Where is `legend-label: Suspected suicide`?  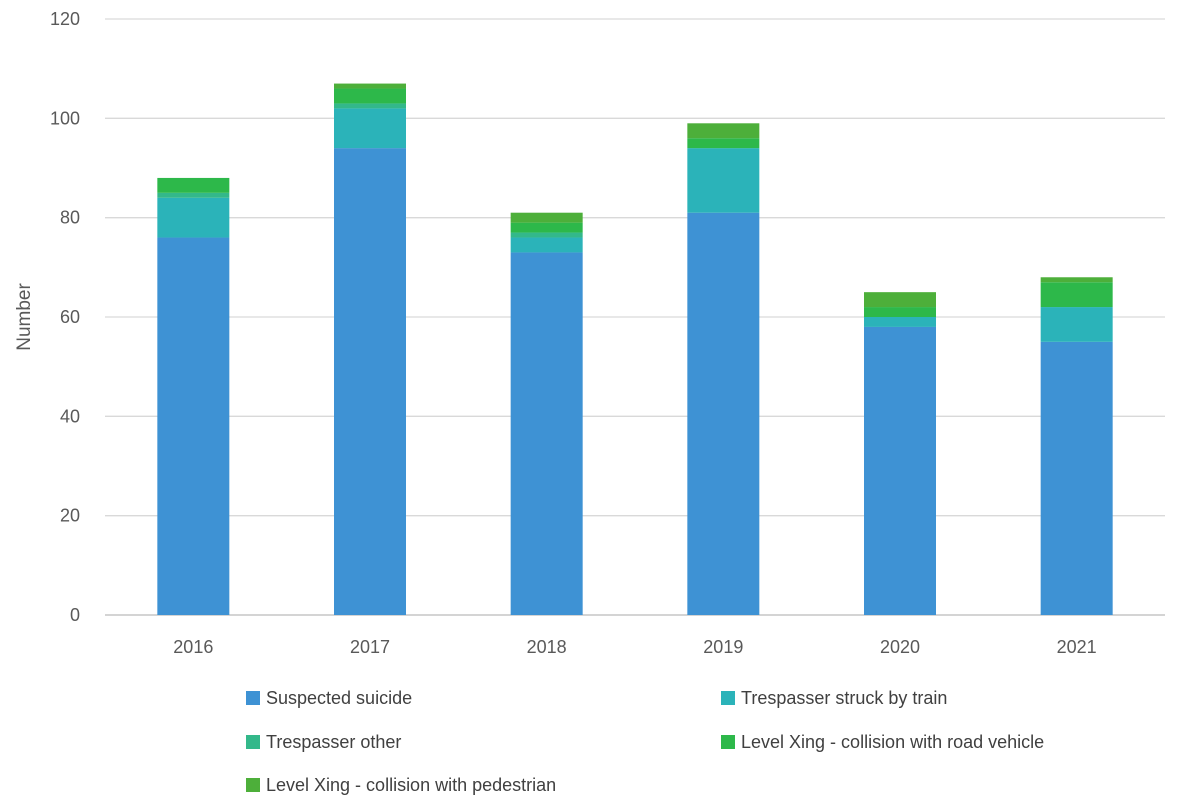 legend-label: Suspected suicide is located at coordinates (339, 698).